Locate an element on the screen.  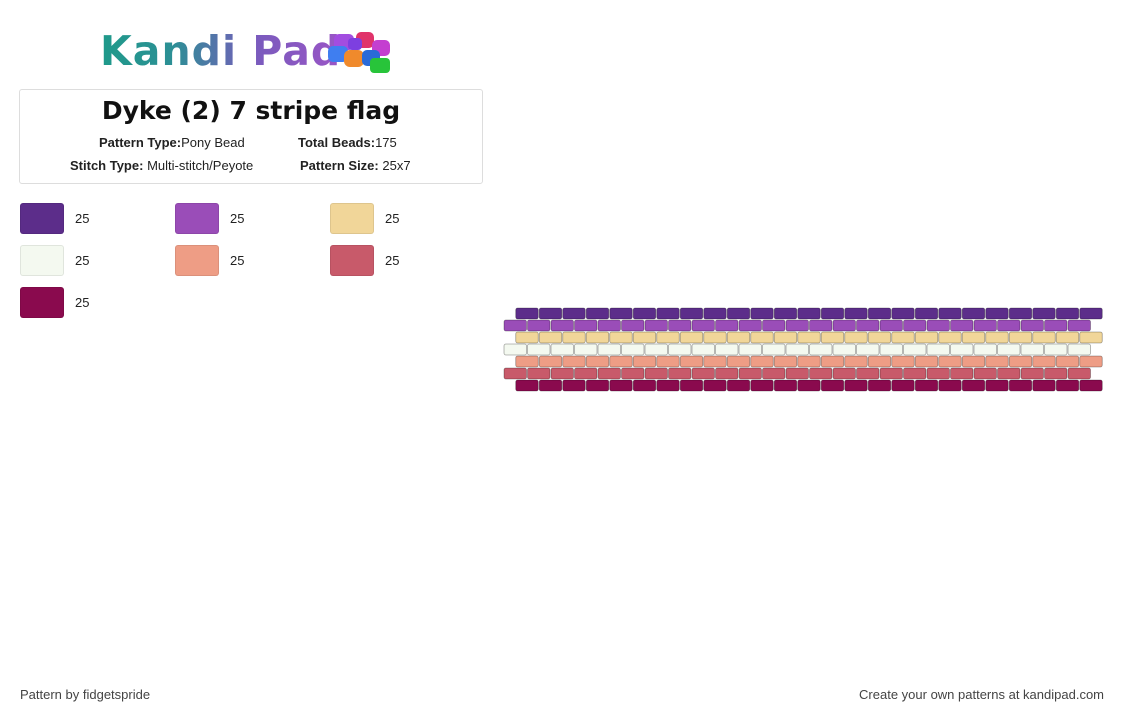
pattern-size: Pattern Size: 25x7 is located at coordinates (355, 165).